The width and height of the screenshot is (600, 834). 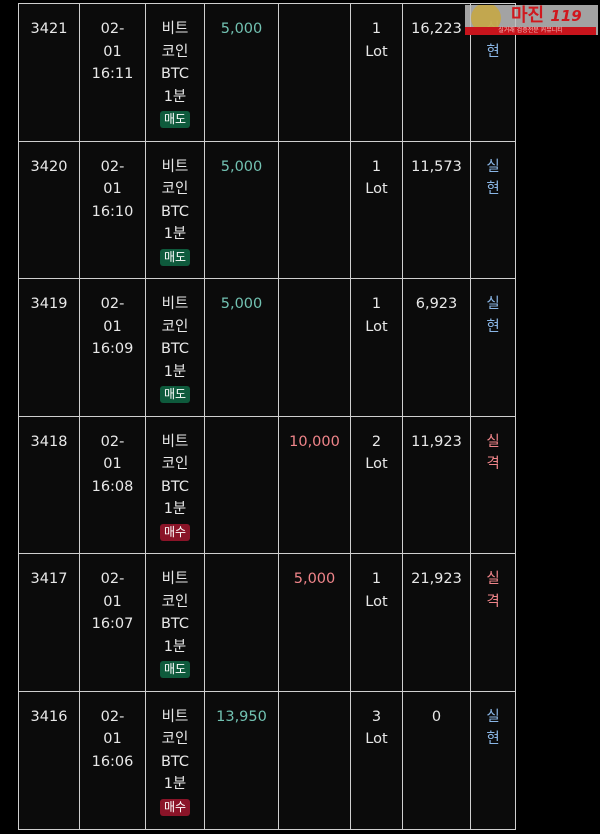 What do you see at coordinates (436, 485) in the screenshot?
I see `balance-cell: 11,923` at bounding box center [436, 485].